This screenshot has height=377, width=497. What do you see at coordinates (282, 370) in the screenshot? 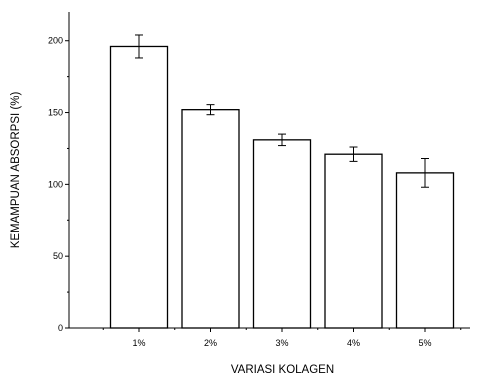
I see `x-axis-title: VARIASI KOLAGEN` at bounding box center [282, 370].